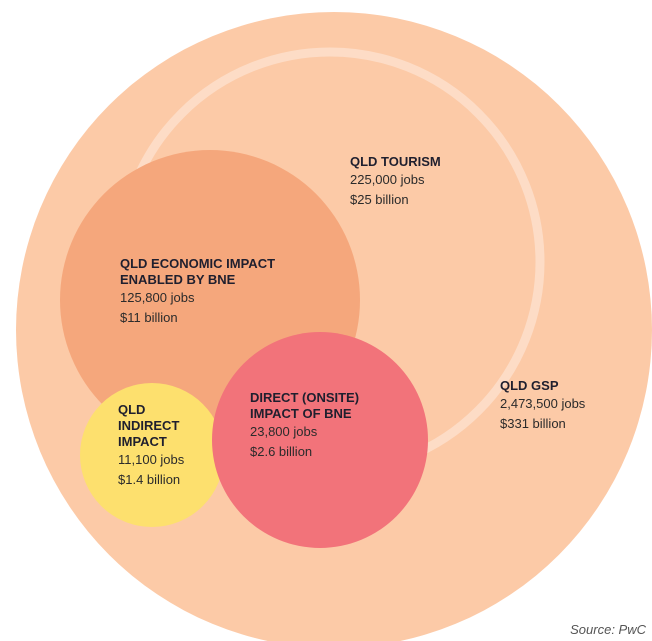  I want to click on node-title: QLD, so click(131, 409).